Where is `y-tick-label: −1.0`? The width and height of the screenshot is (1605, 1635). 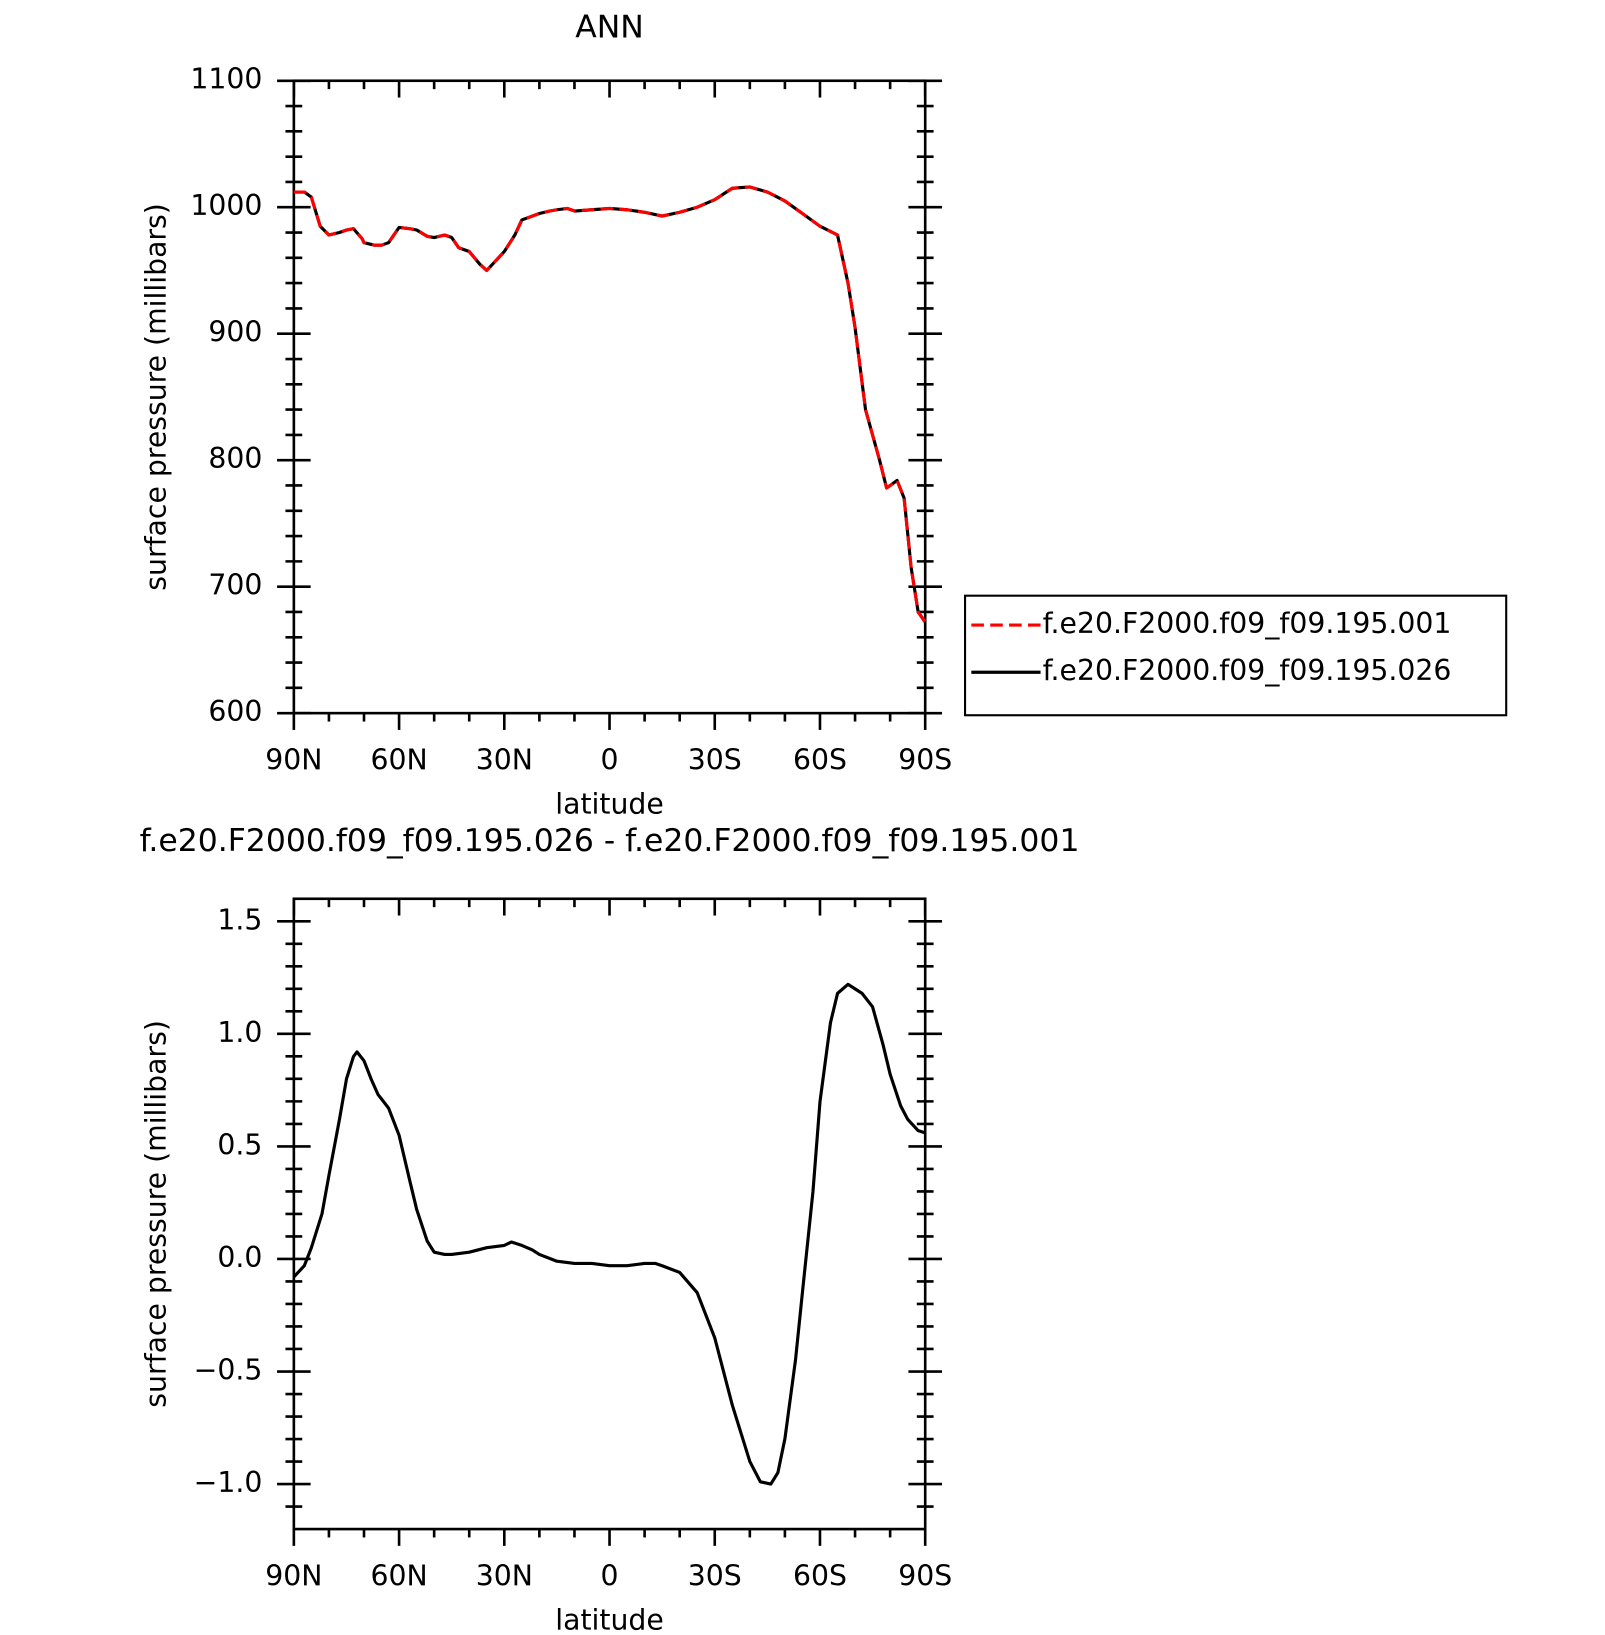 y-tick-label: −1.0 is located at coordinates (228, 1482).